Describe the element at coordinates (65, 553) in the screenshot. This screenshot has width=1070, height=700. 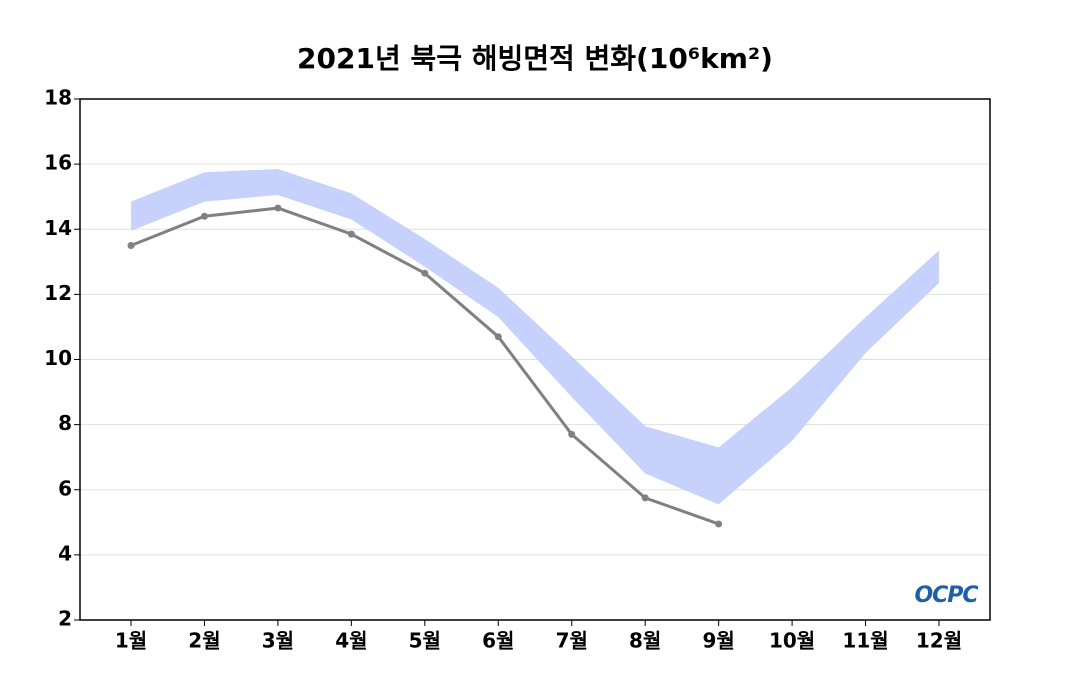
I see `y-tick-label: 4` at that location.